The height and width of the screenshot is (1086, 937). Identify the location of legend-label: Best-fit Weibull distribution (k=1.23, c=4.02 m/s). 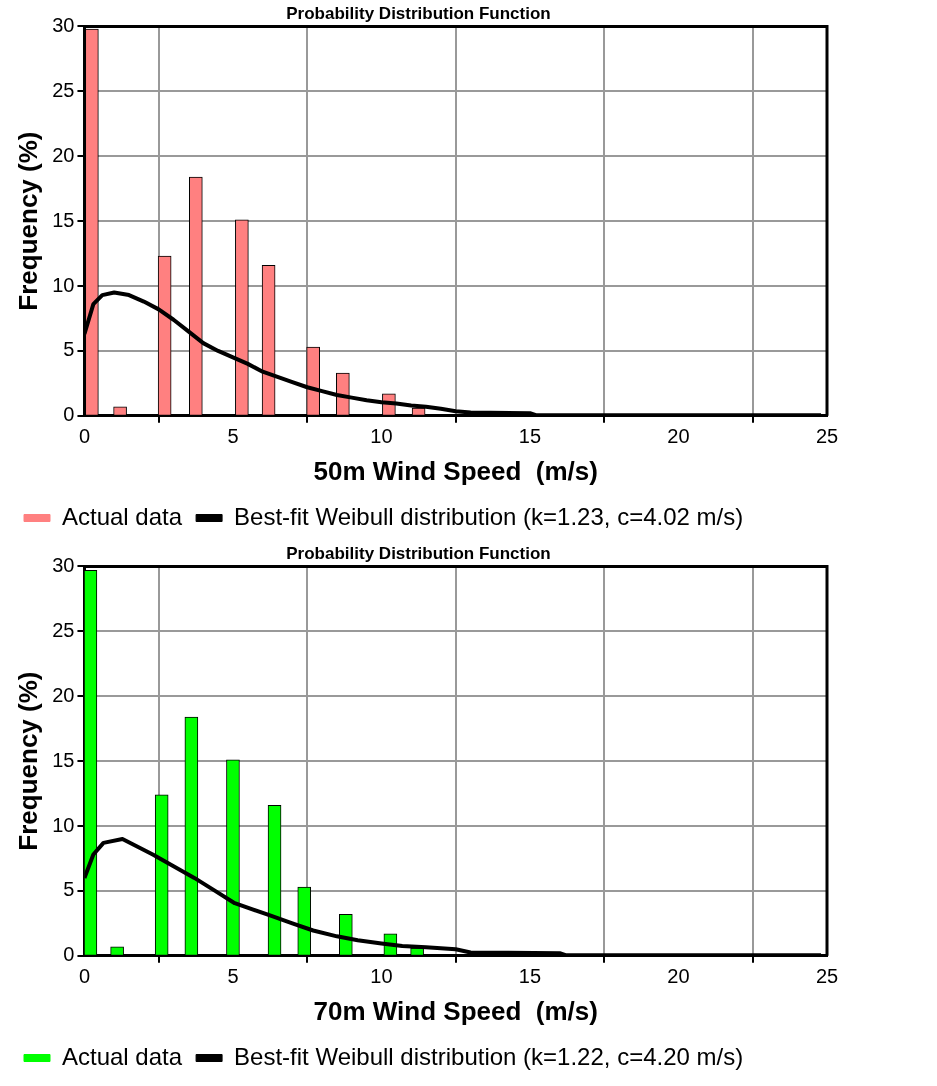
(489, 516).